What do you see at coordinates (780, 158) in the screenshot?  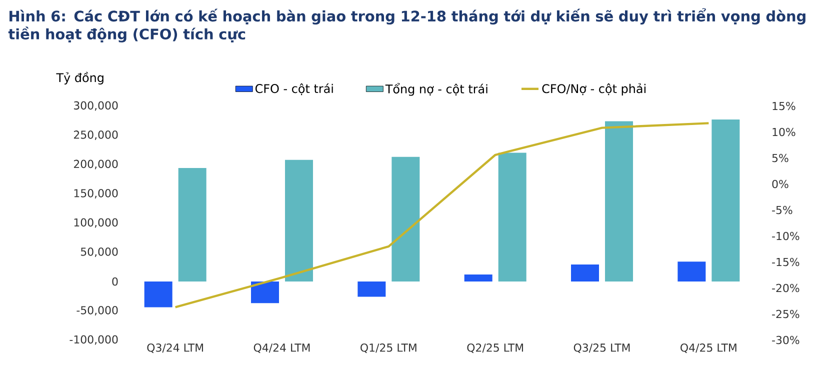 I see `y2-tick-label: 5%` at bounding box center [780, 158].